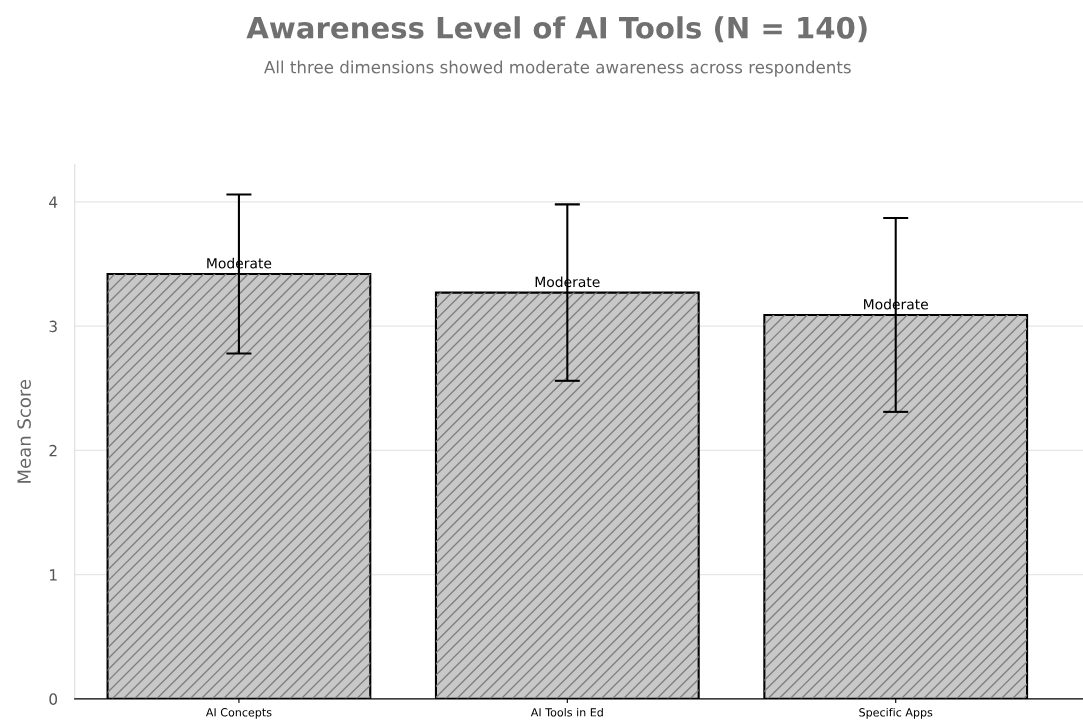 The width and height of the screenshot is (1083, 722). Describe the element at coordinates (53, 575) in the screenshot. I see `y-tick-label: 1` at that location.